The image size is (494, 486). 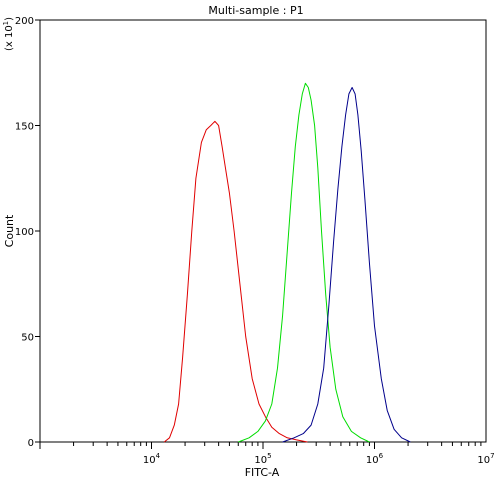 I want to click on x-tick-label: 10⁶, so click(x=375, y=459).